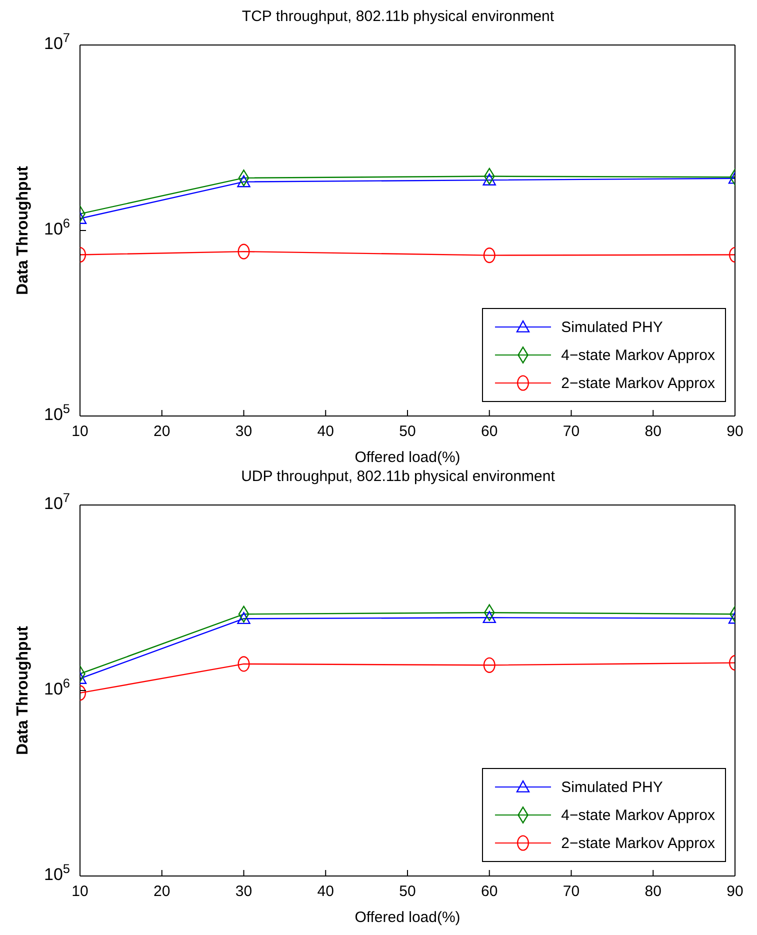  What do you see at coordinates (398, 477) in the screenshot?
I see `chart-title: UDP throughput, 802.11b physical environment` at bounding box center [398, 477].